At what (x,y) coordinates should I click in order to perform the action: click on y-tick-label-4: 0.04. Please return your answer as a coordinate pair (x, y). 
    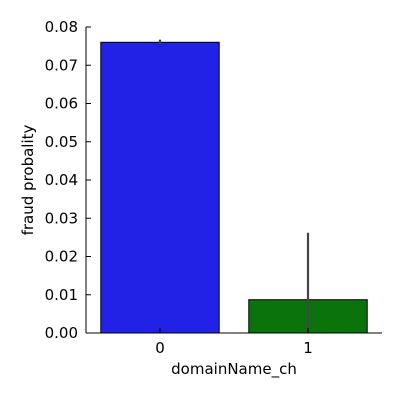
    Looking at the image, I should click on (61, 180).